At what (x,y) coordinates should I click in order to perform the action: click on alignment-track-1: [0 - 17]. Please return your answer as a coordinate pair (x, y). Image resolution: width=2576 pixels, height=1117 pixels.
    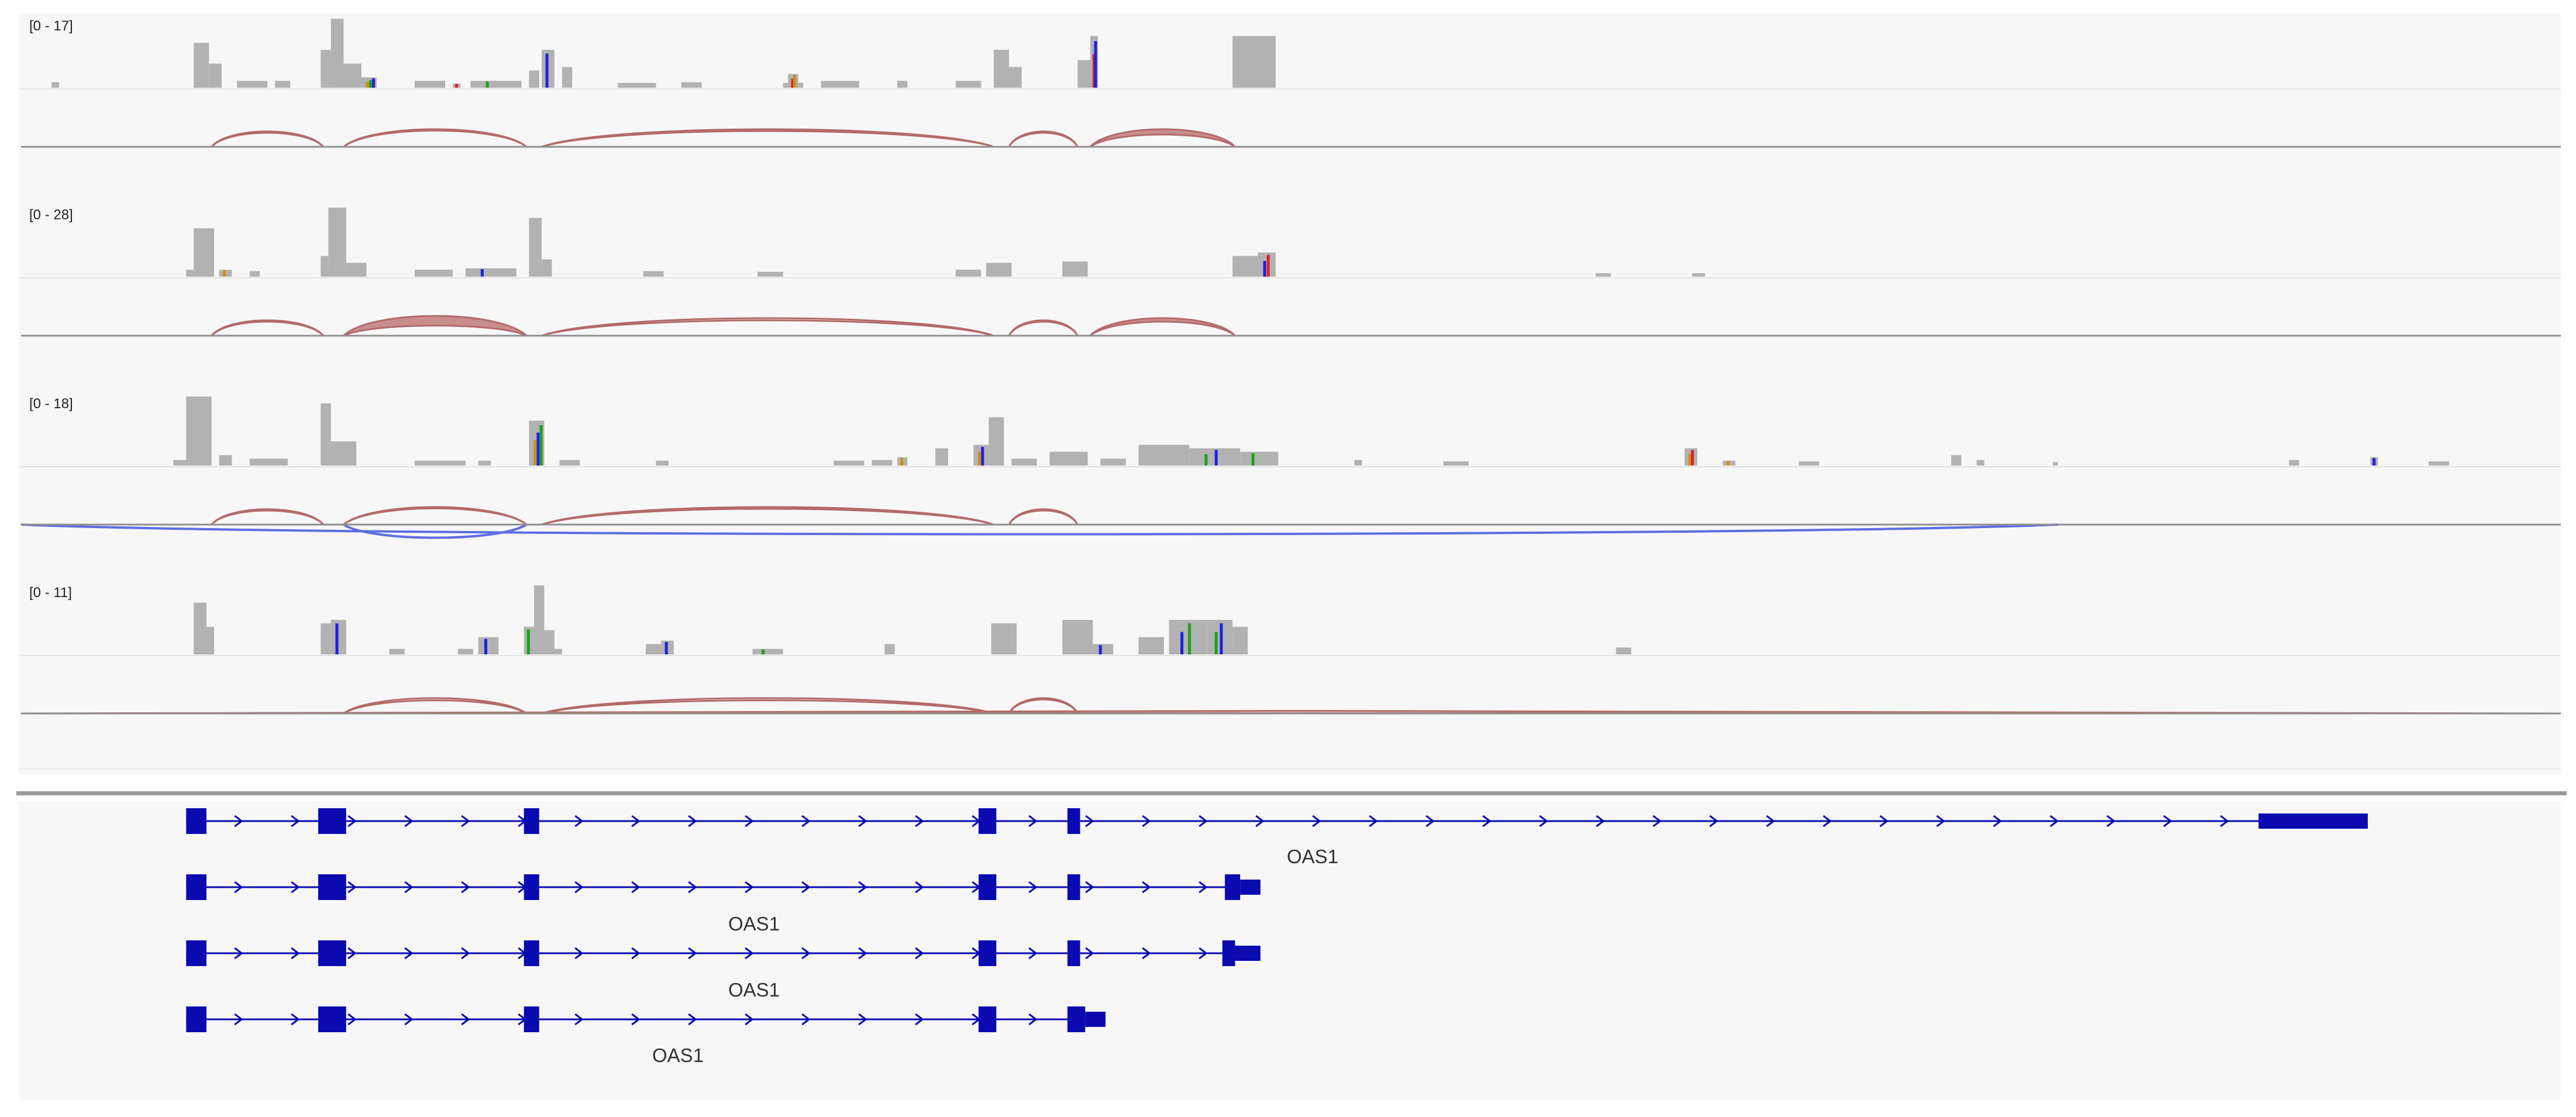
    Looking at the image, I should click on (1291, 83).